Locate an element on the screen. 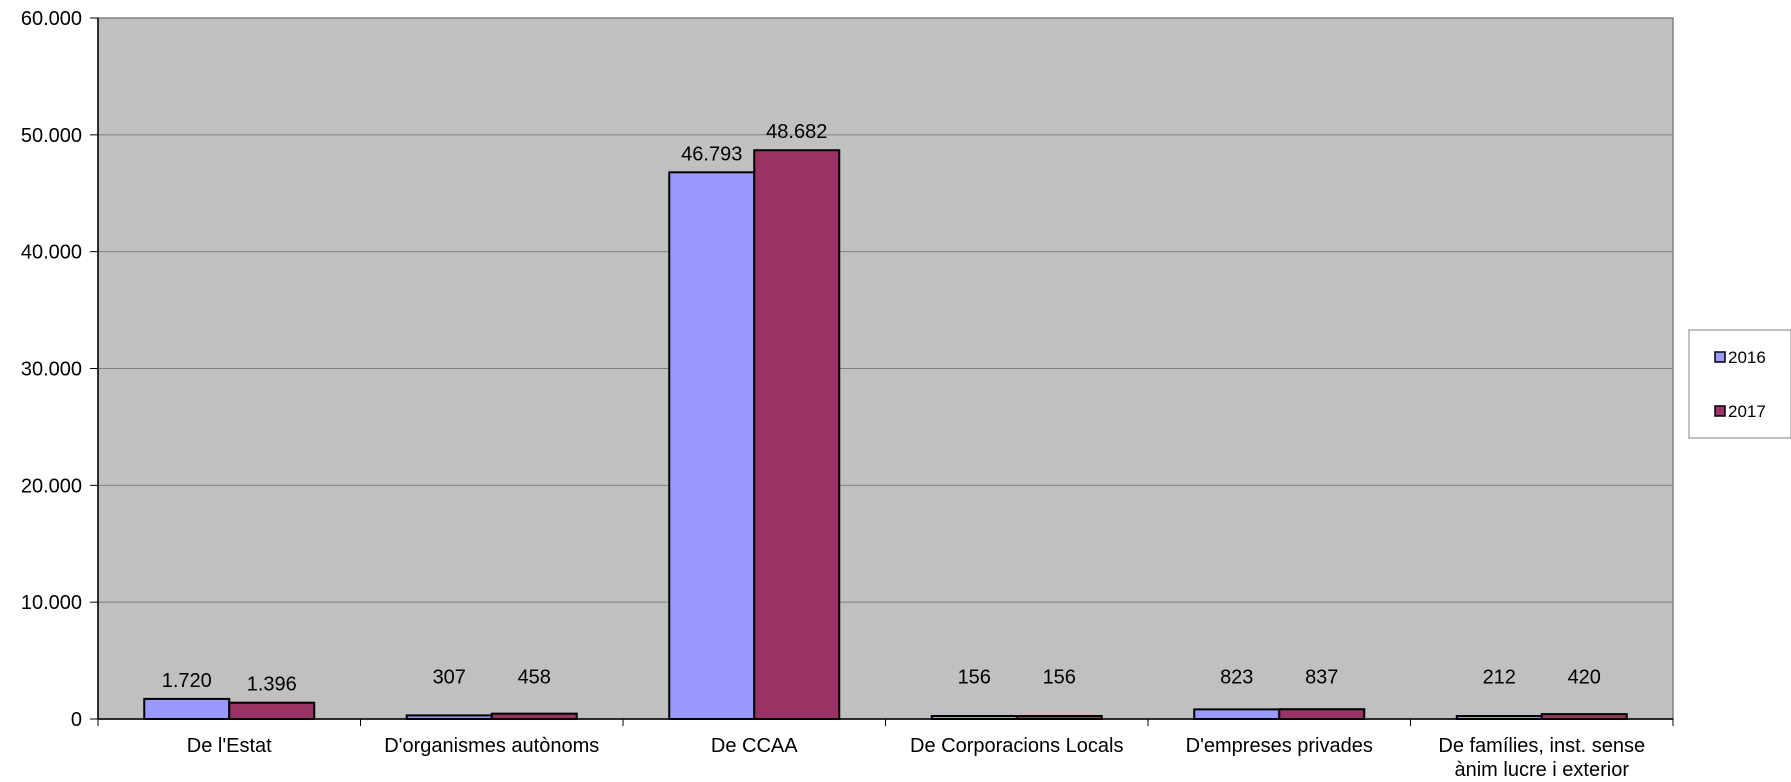  data-label-2016-4: 823 is located at coordinates (1236, 678).